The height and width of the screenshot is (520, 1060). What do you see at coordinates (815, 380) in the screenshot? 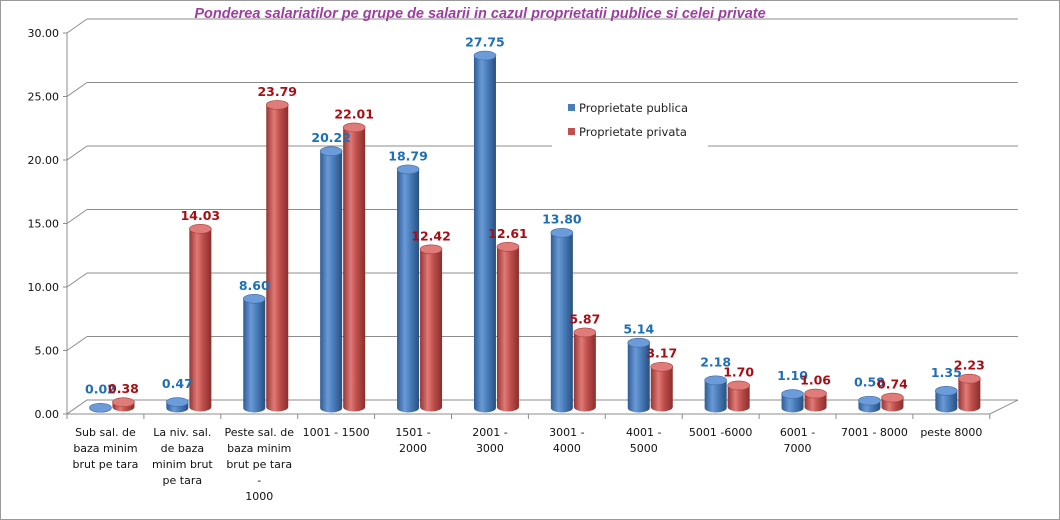
I see `data-label: 1.06` at bounding box center [815, 380].